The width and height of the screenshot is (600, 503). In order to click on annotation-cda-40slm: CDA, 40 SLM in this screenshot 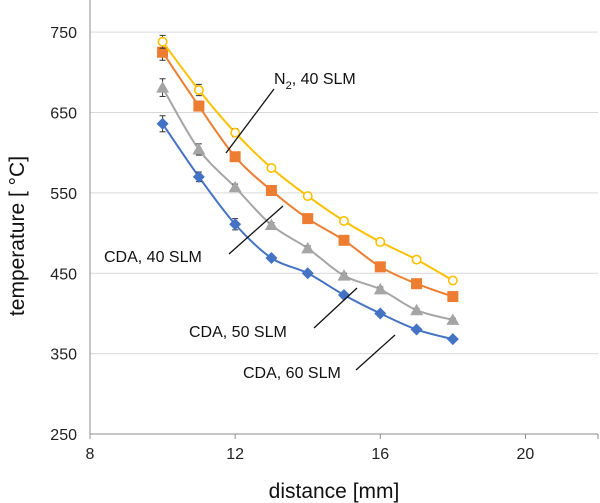, I will do `click(153, 257)`.